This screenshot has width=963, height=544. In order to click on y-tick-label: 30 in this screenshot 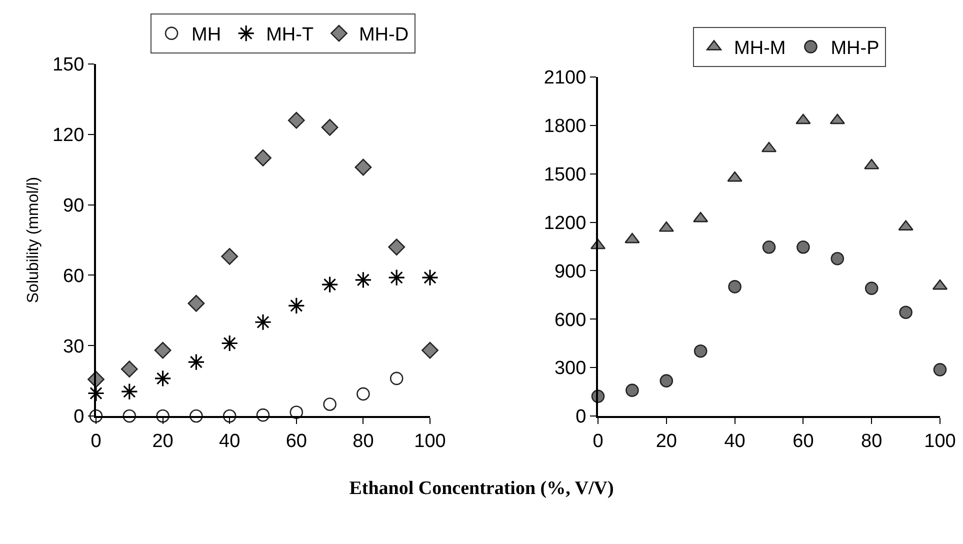, I will do `click(73, 347)`.